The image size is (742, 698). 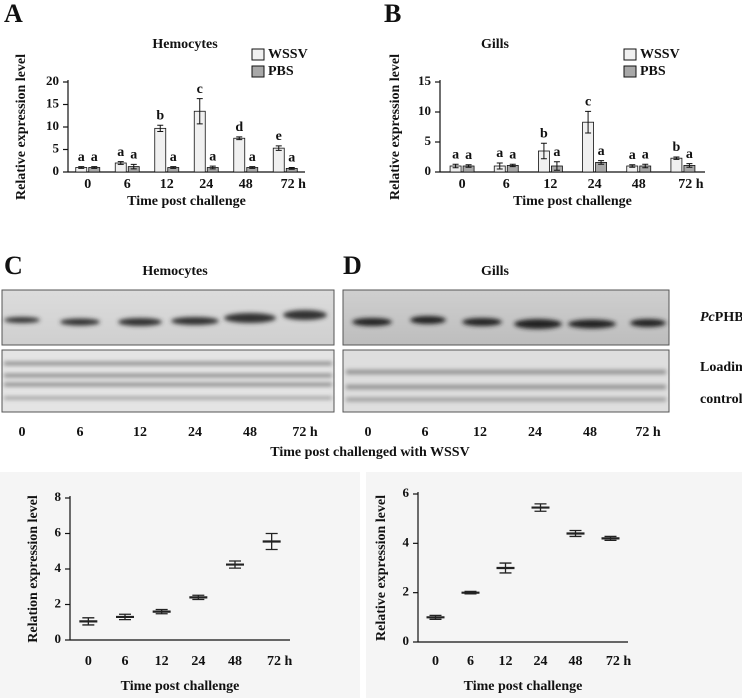 What do you see at coordinates (281, 71) in the screenshot?
I see `legend-label: PBS` at bounding box center [281, 71].